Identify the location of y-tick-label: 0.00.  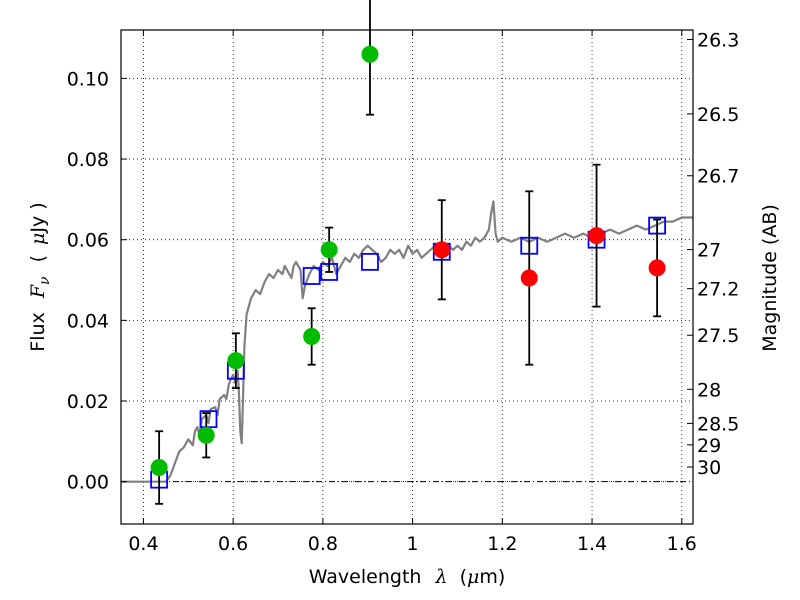
(88, 483).